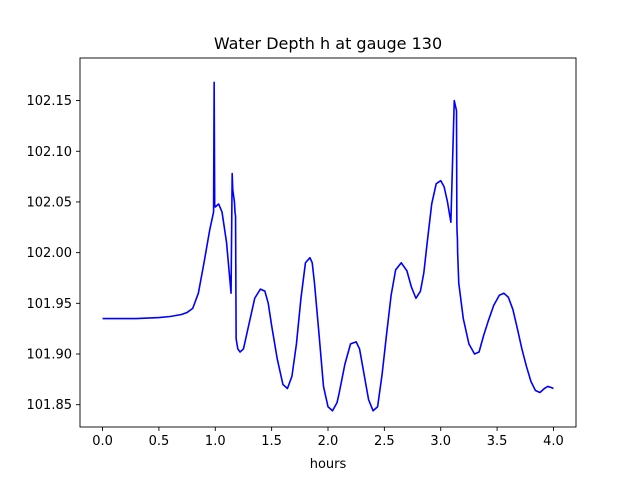 This screenshot has width=640, height=480. Describe the element at coordinates (553, 441) in the screenshot. I see `x-tick-label: 4.0` at that location.